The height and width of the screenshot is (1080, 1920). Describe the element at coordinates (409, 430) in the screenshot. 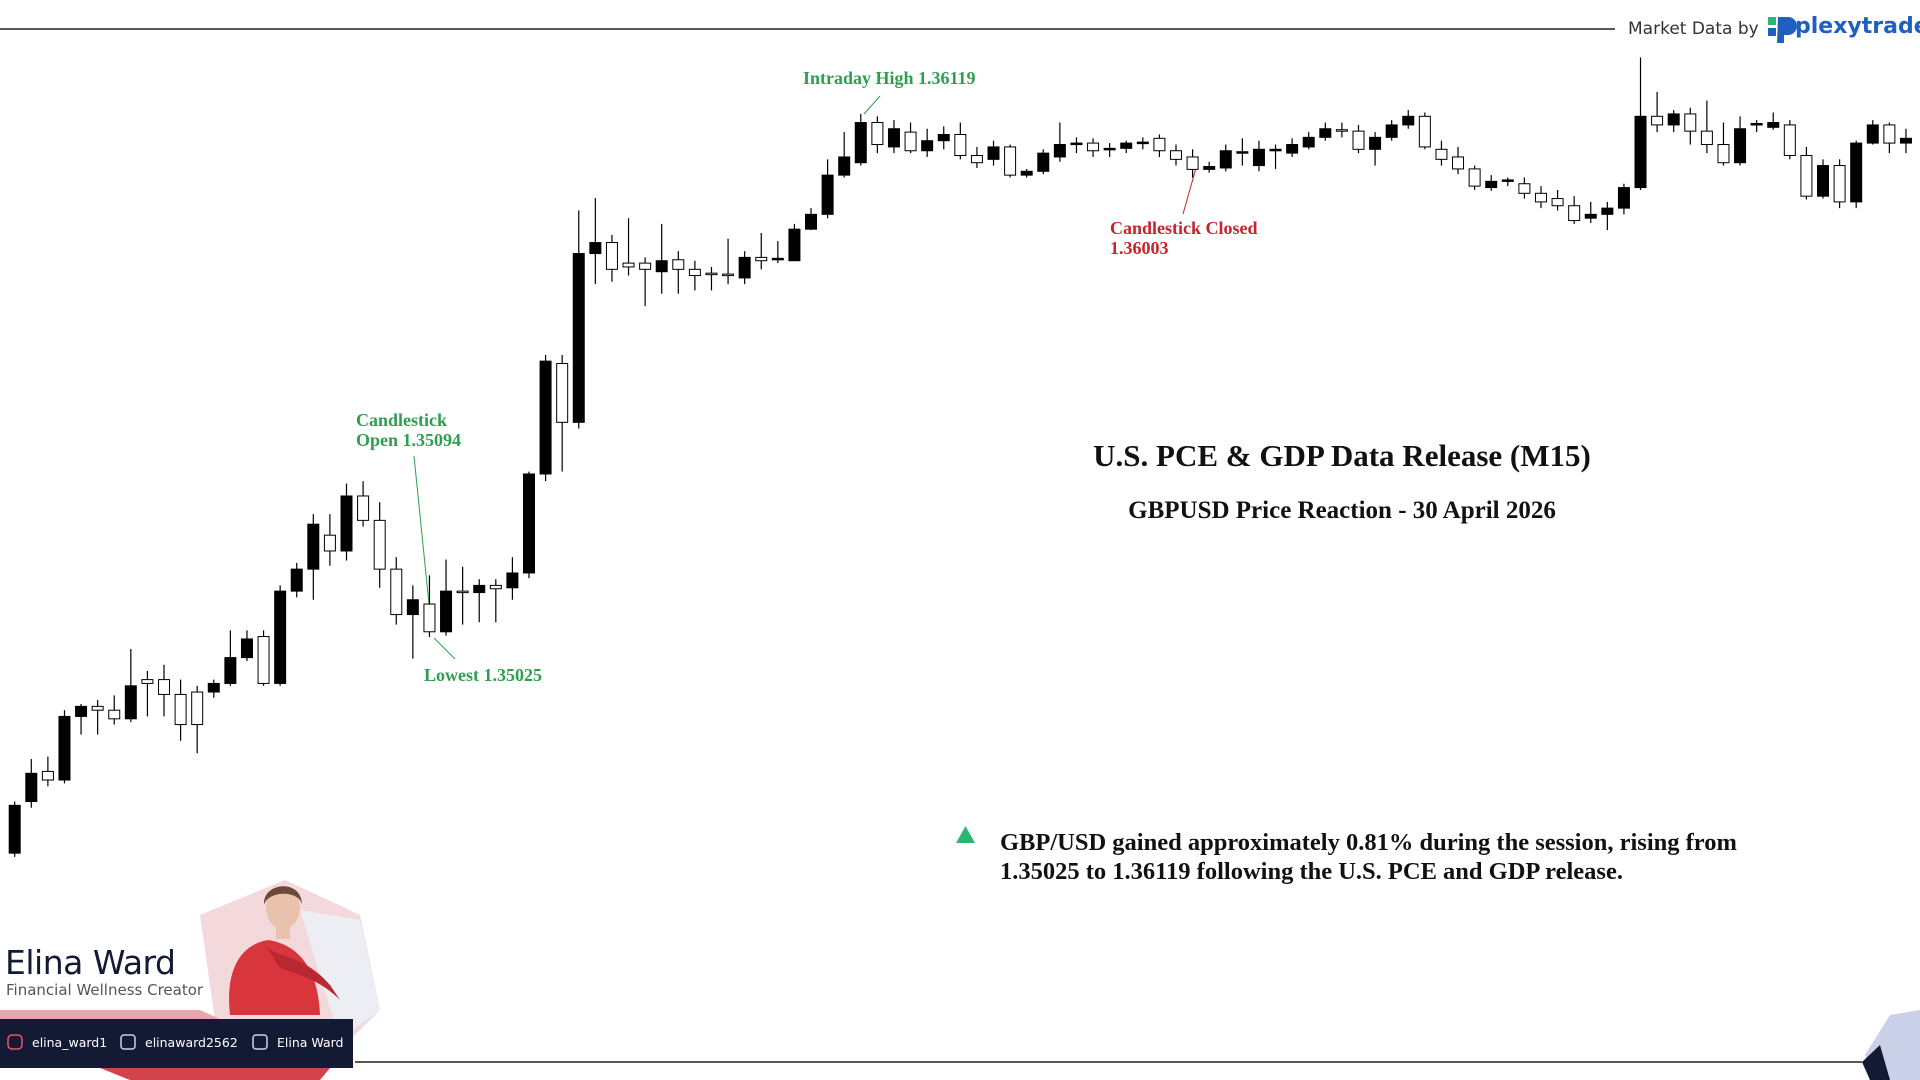

I see `annotation: Candlestick Open 1.35094` at that location.